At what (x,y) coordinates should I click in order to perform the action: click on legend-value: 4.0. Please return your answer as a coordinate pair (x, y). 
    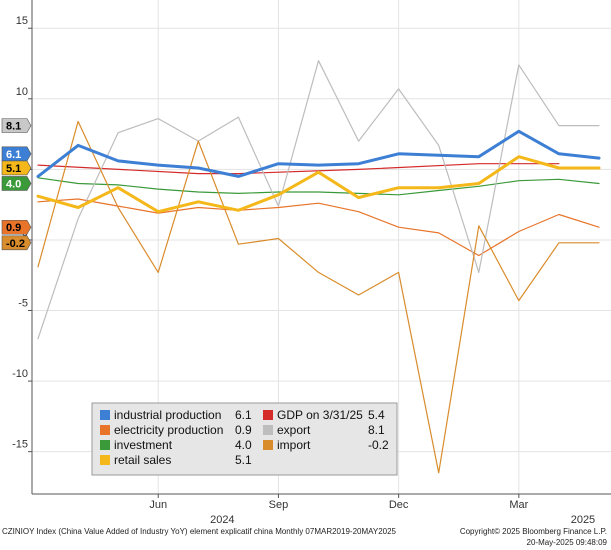
    Looking at the image, I should click on (243, 445).